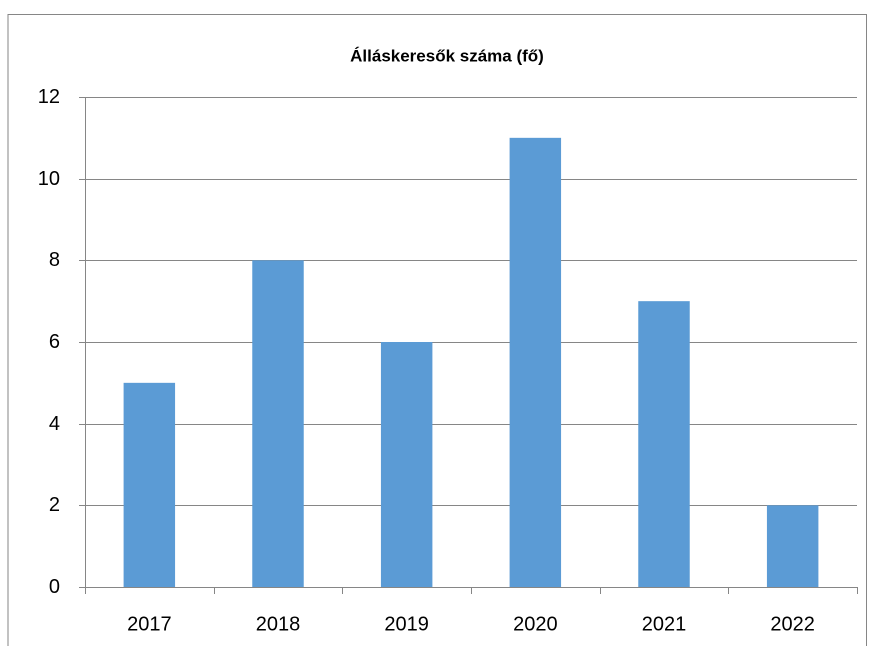 The width and height of the screenshot is (873, 646). I want to click on y-tick-label: 0, so click(54, 587).